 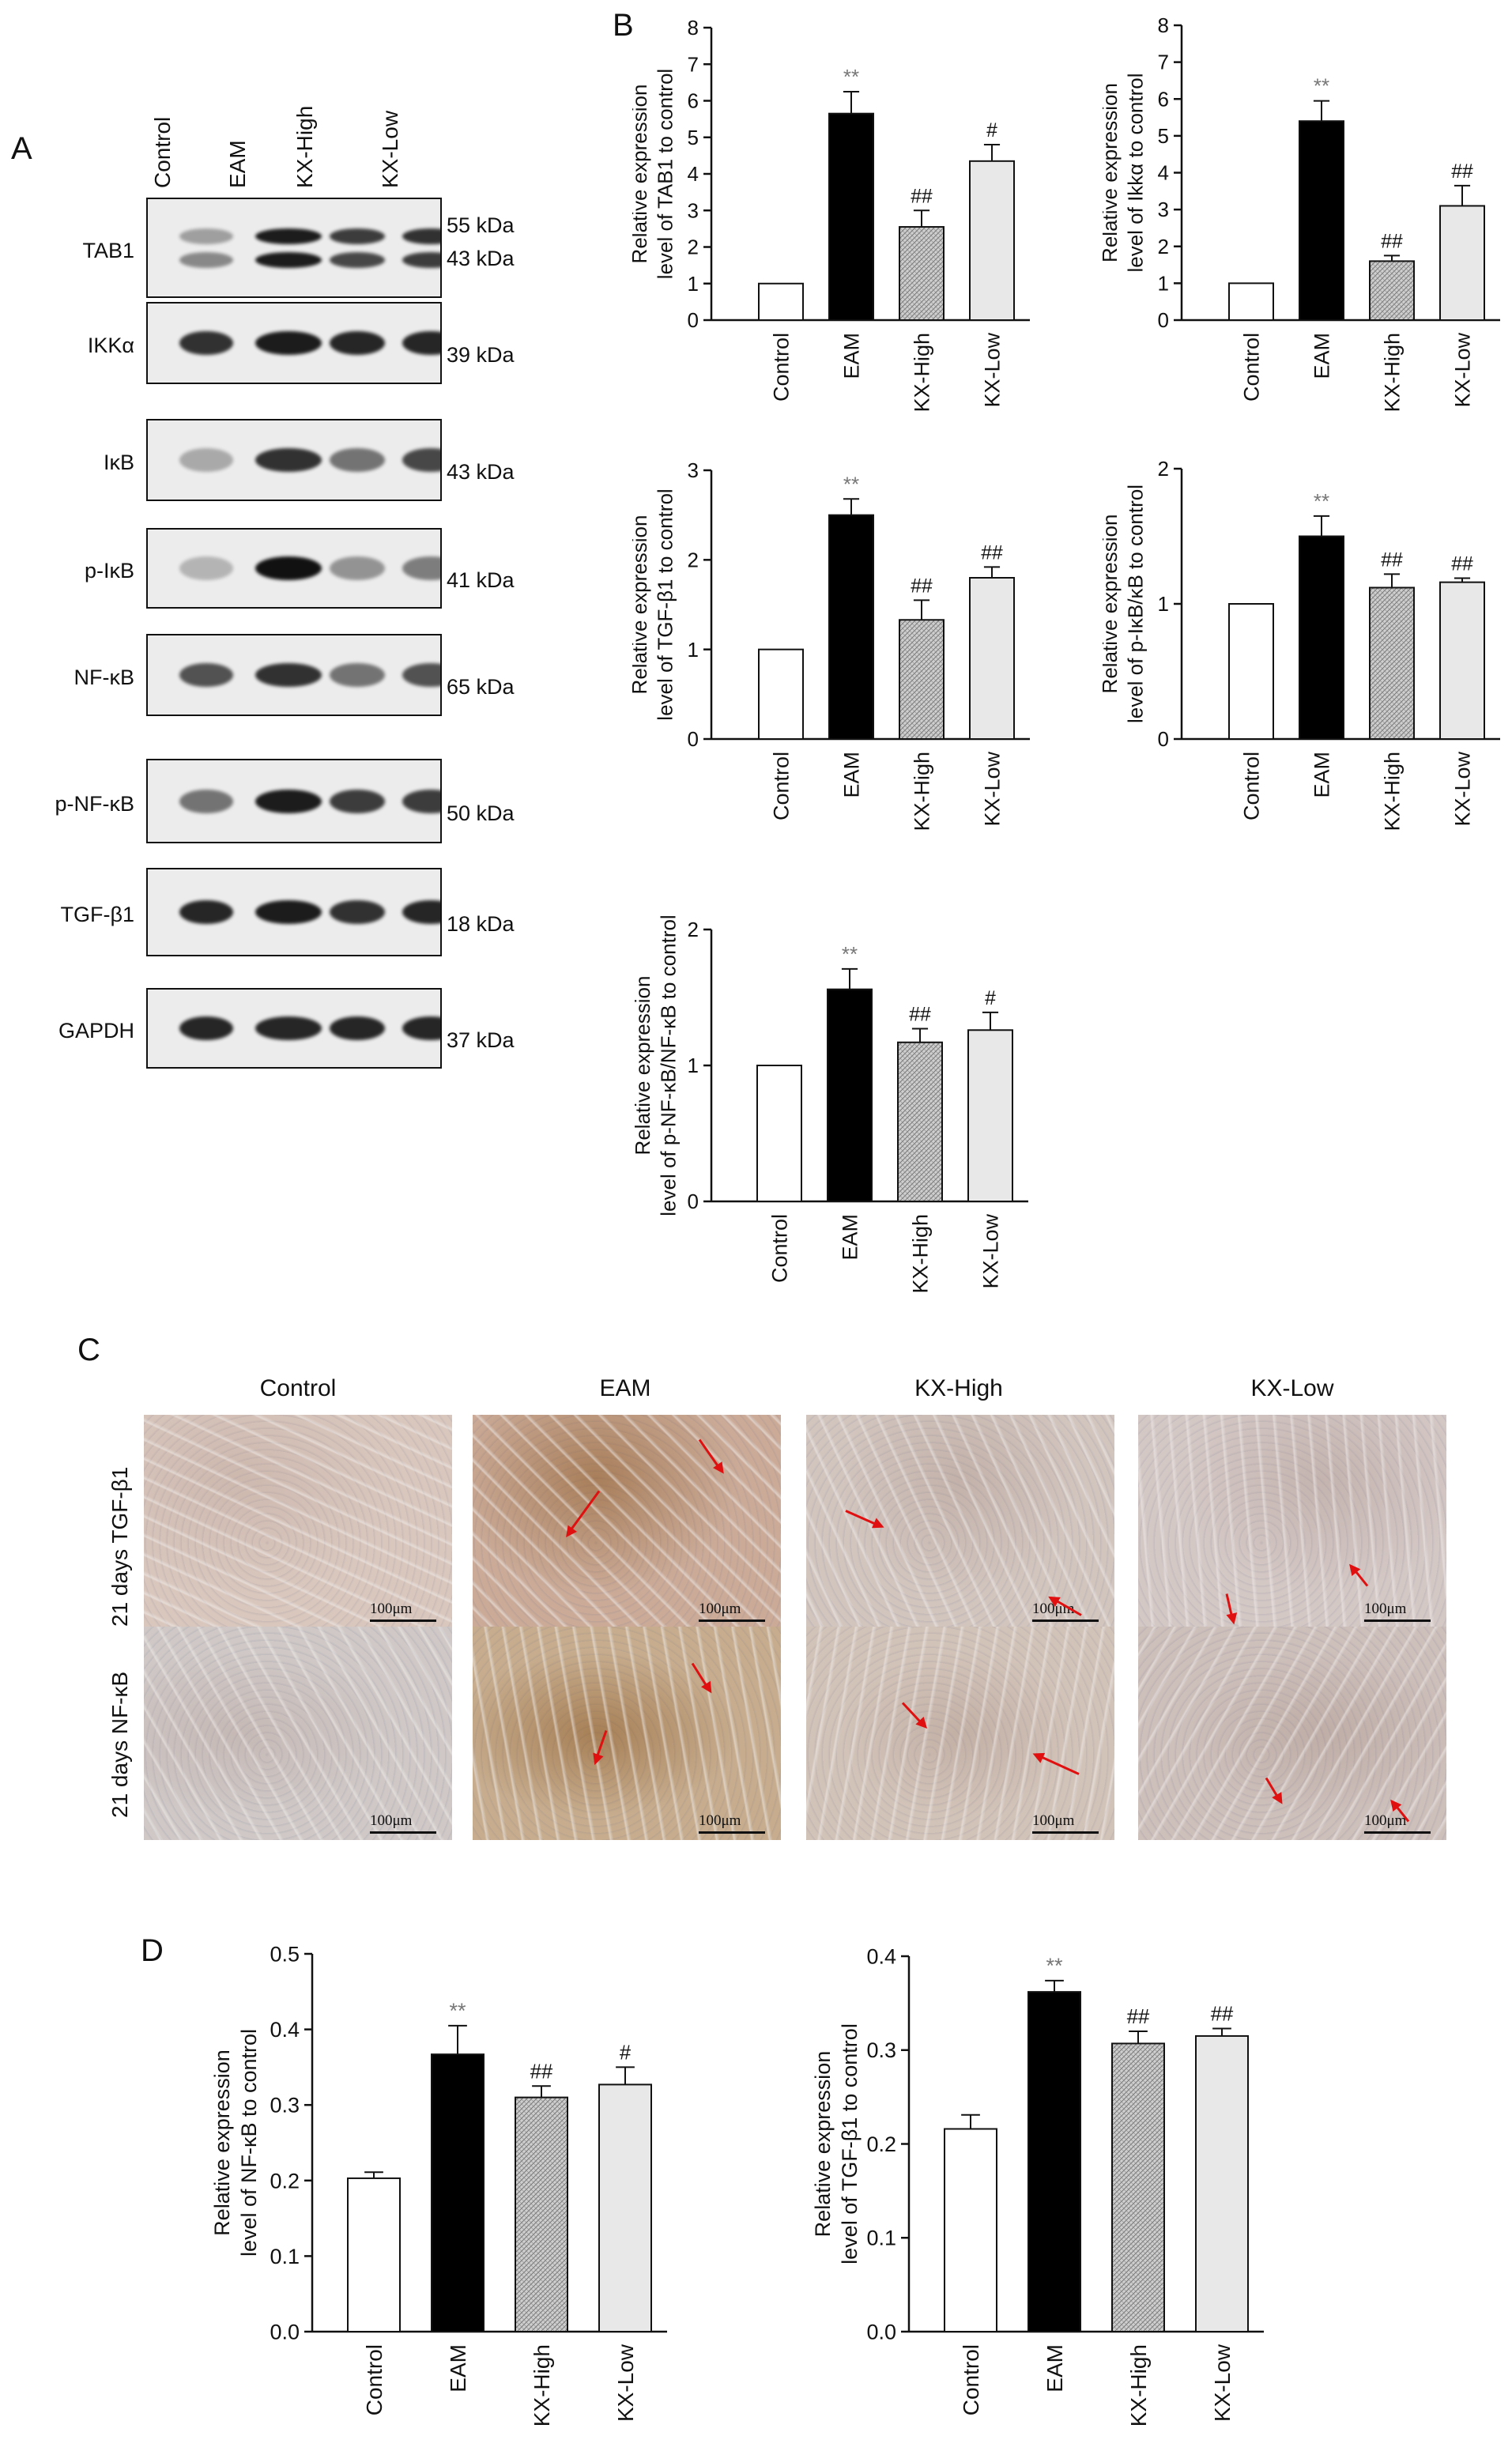 What do you see at coordinates (1163, 320) in the screenshot?
I see `y-tick-label: 0` at bounding box center [1163, 320].